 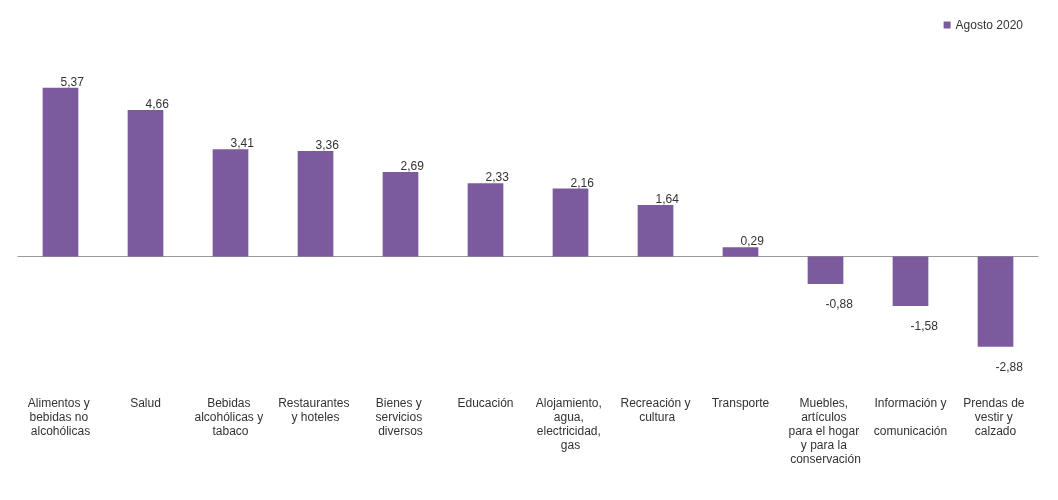 What do you see at coordinates (910, 417) in the screenshot?
I see `x-tick-label: Información y comunicación` at bounding box center [910, 417].